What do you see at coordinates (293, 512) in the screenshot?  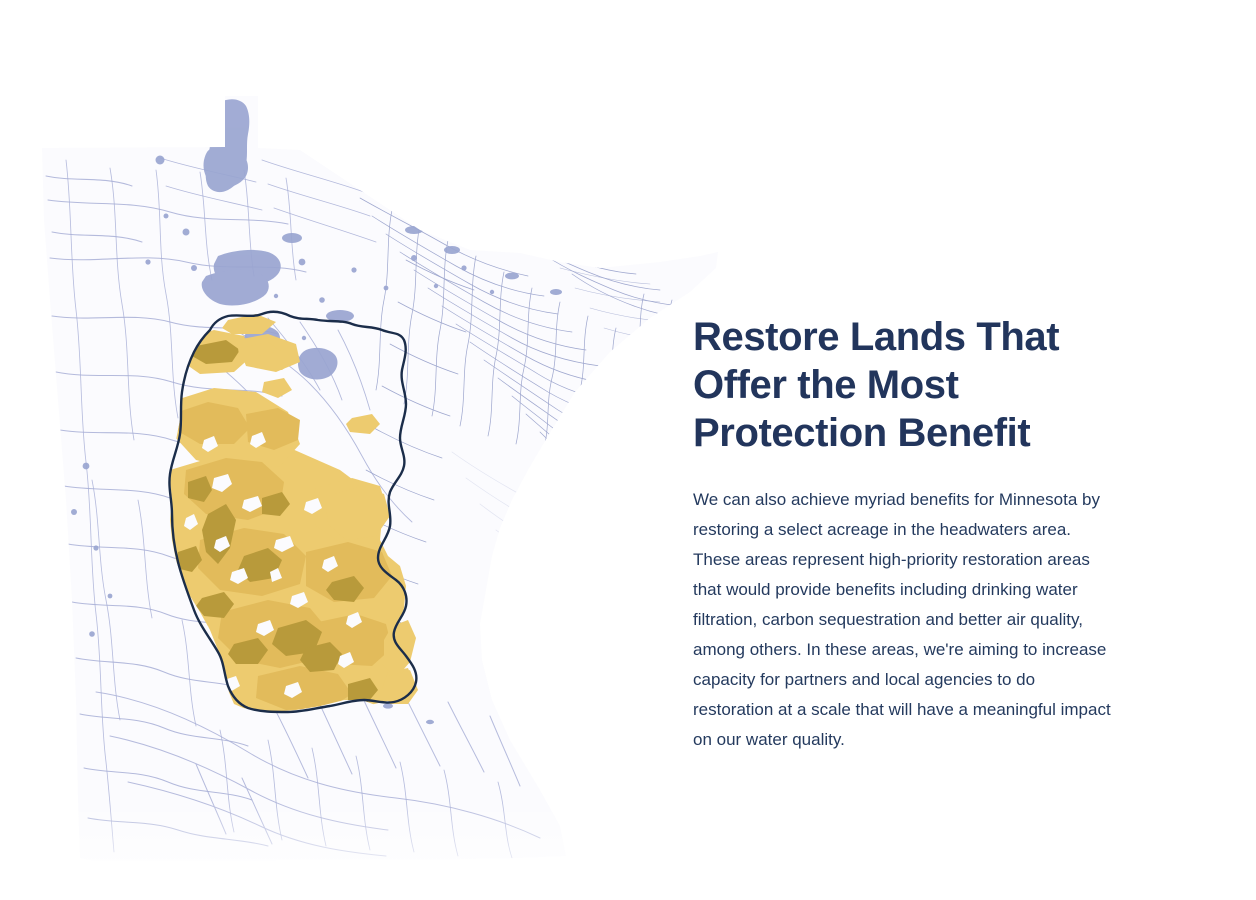 I see `watershed-boundary` at bounding box center [293, 512].